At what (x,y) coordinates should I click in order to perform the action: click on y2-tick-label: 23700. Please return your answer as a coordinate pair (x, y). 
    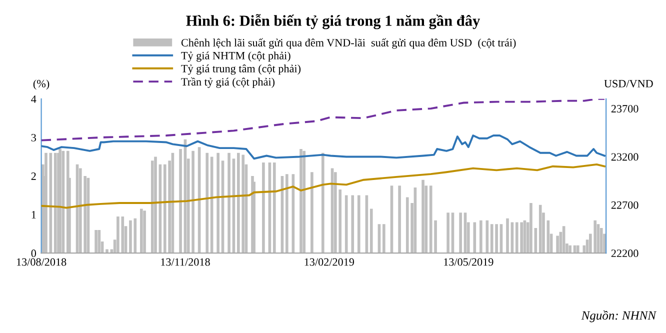
    Looking at the image, I should click on (624, 108).